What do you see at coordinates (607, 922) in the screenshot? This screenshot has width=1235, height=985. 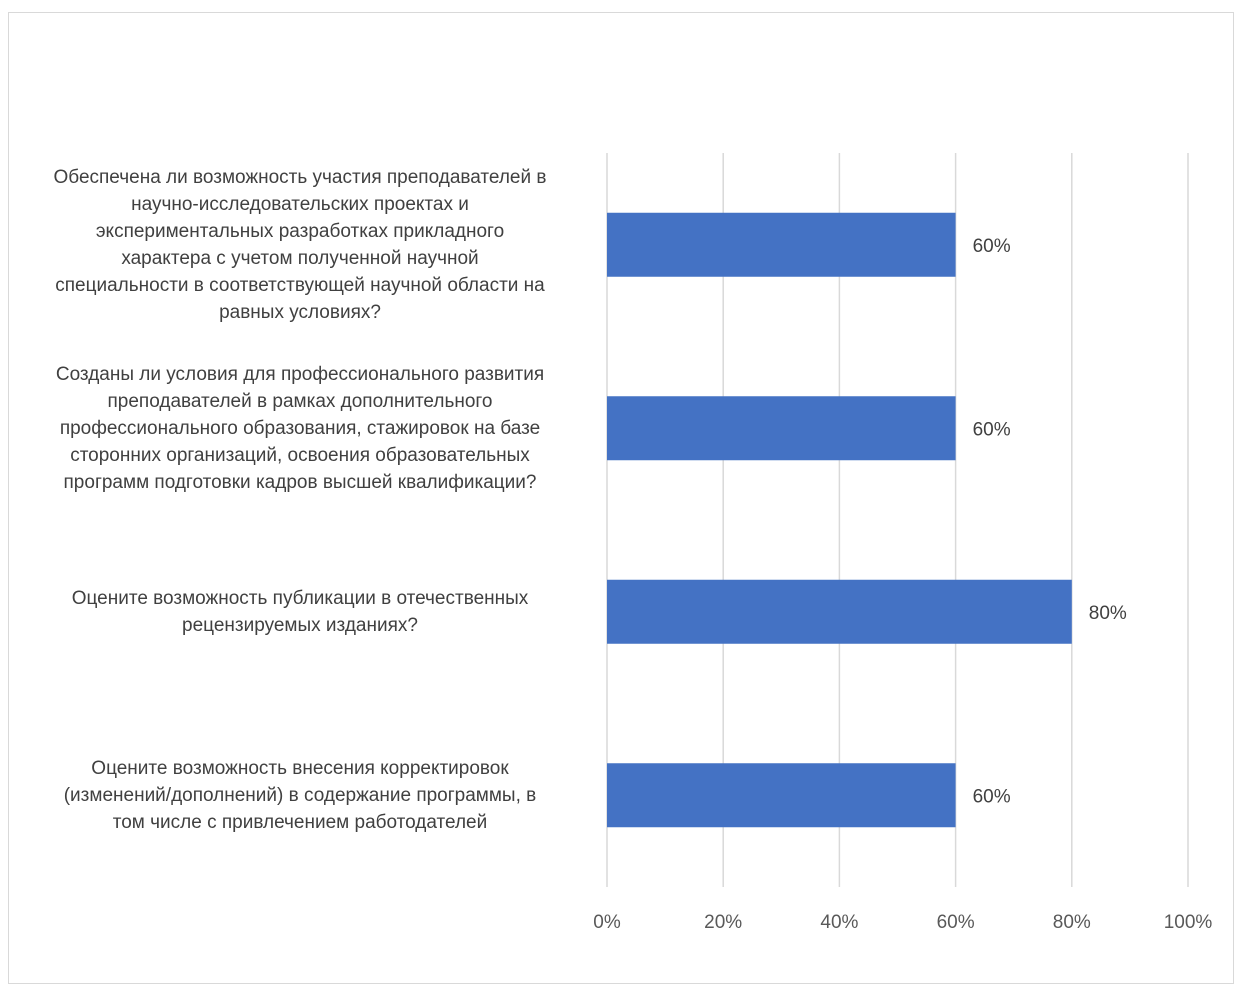 I see `x-tick-label: 0%` at bounding box center [607, 922].